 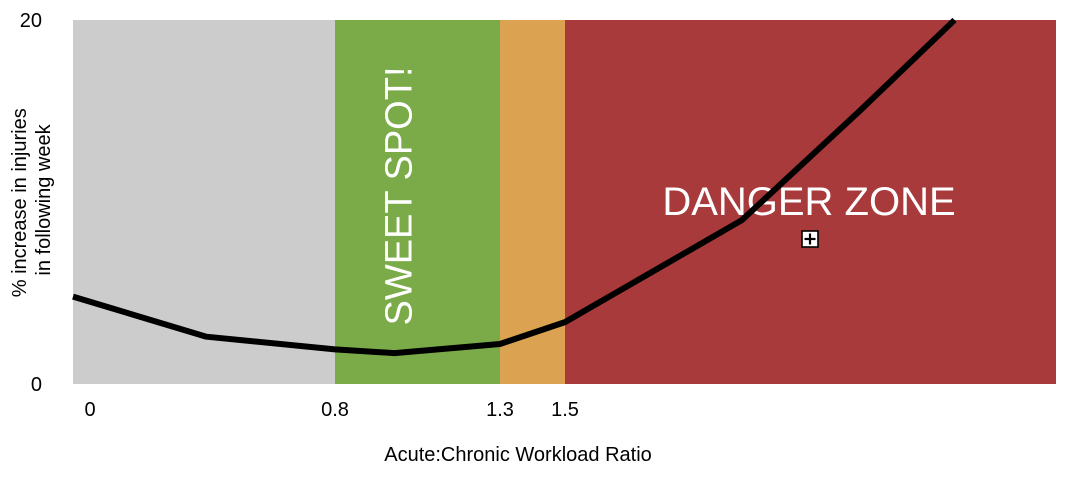 What do you see at coordinates (89, 410) in the screenshot?
I see `x-tick-label-0: 0` at bounding box center [89, 410].